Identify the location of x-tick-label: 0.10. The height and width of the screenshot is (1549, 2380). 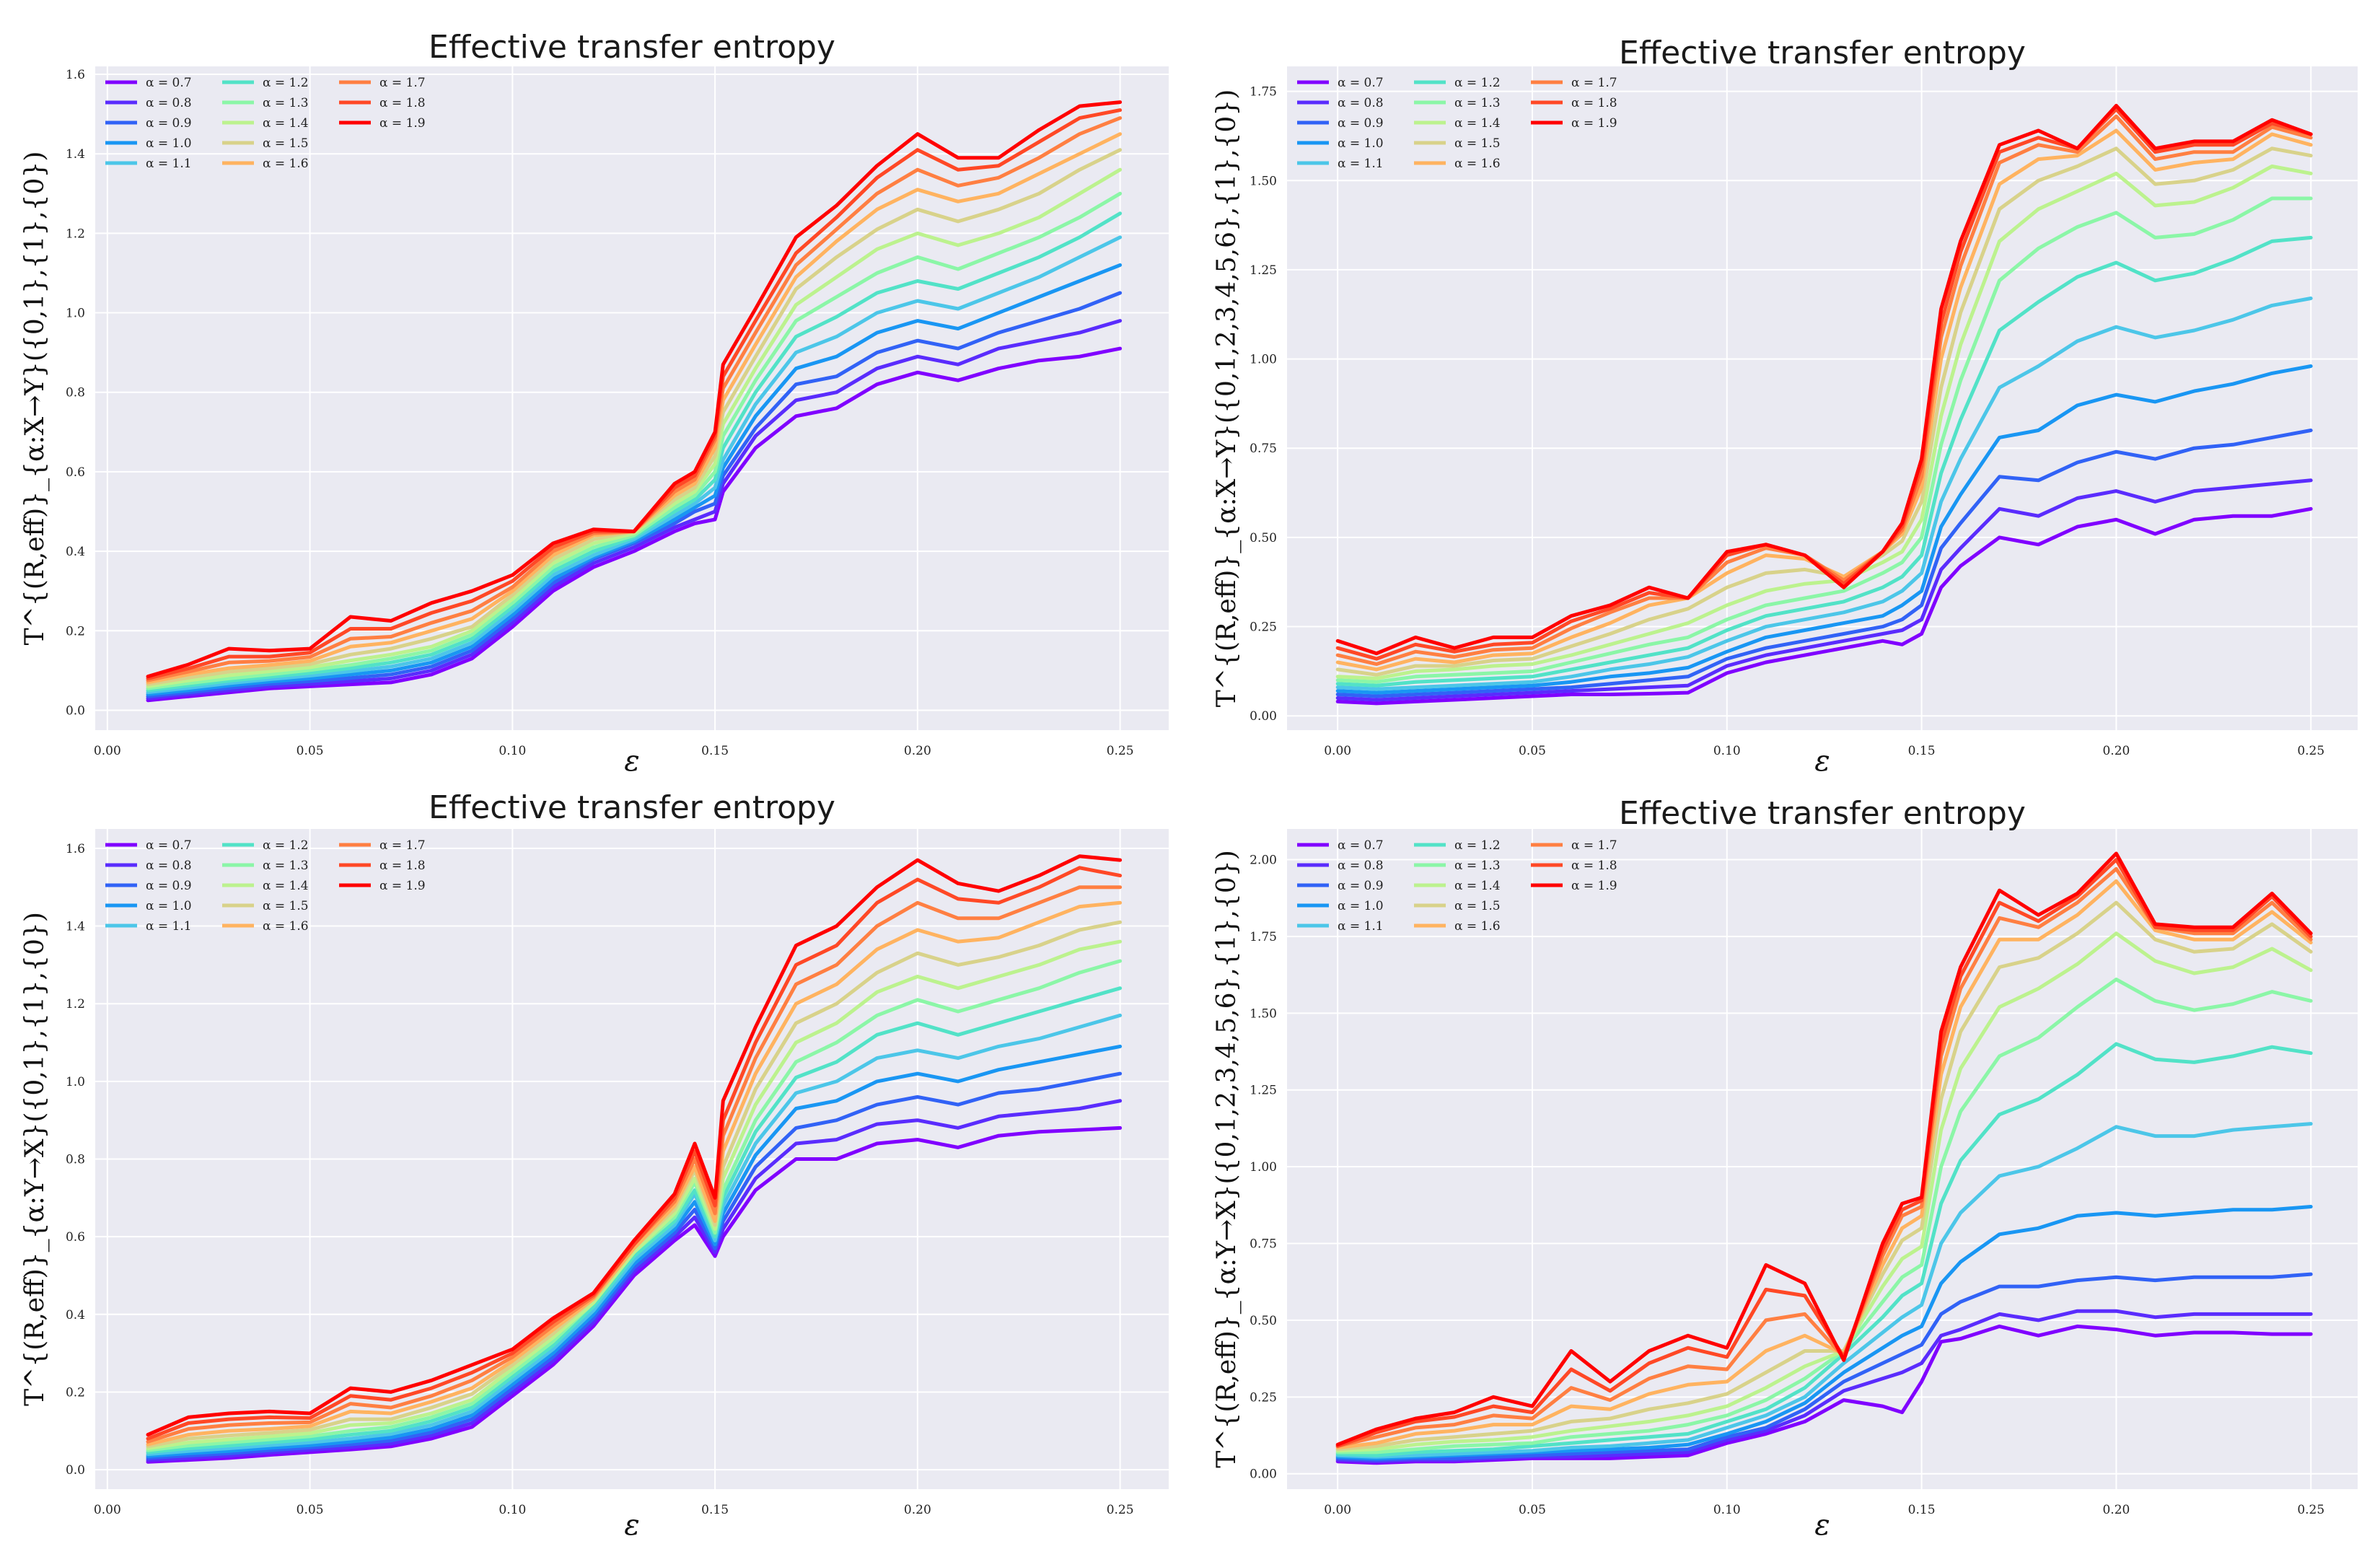
(1727, 751).